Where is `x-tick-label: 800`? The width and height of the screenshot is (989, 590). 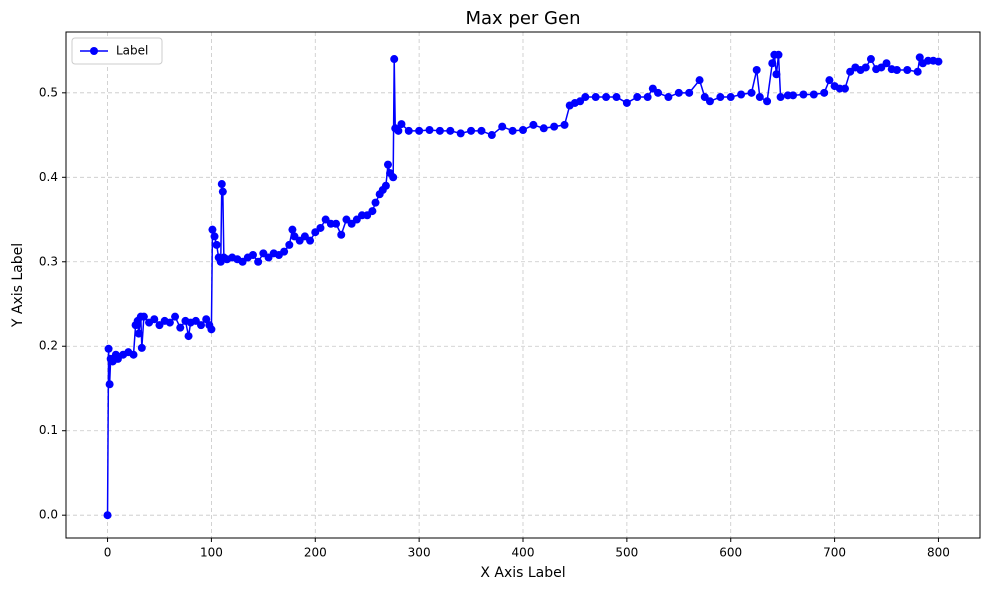
x-tick-label: 800 is located at coordinates (938, 553).